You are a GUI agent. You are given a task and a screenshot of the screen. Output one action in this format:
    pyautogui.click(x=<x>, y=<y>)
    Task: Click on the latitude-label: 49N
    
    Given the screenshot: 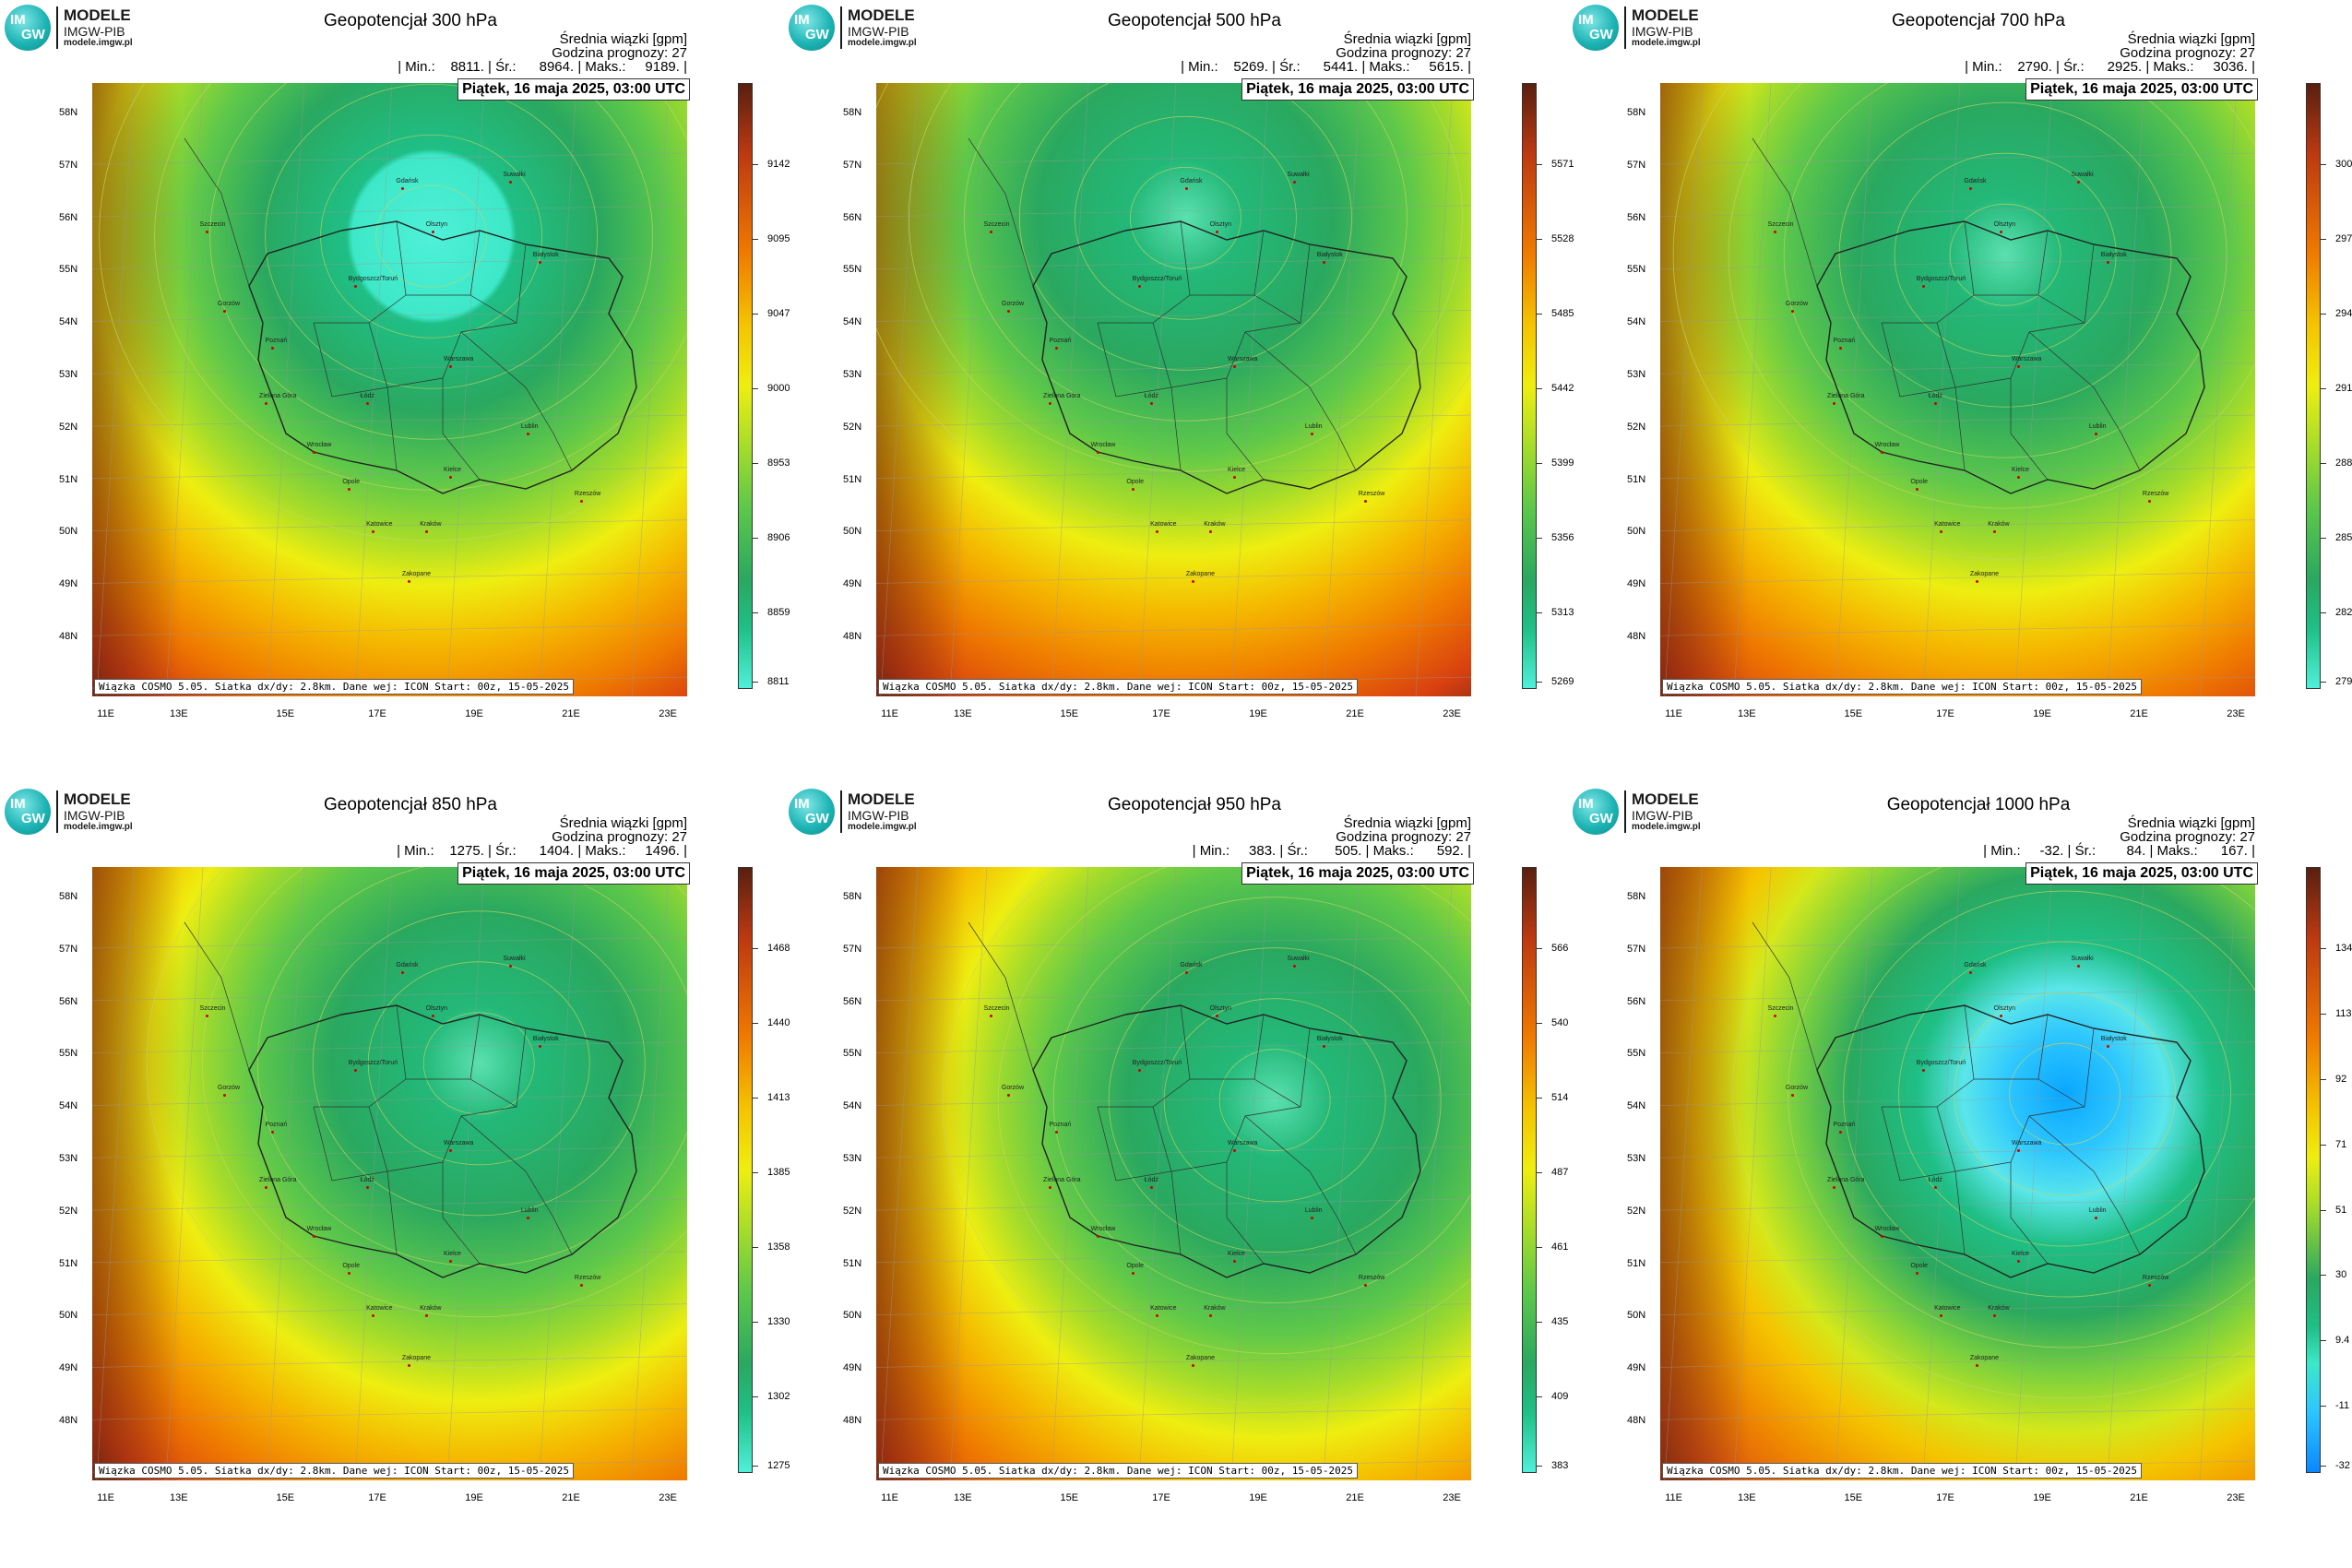 What is the action you would take?
    pyautogui.click(x=1636, y=1368)
    